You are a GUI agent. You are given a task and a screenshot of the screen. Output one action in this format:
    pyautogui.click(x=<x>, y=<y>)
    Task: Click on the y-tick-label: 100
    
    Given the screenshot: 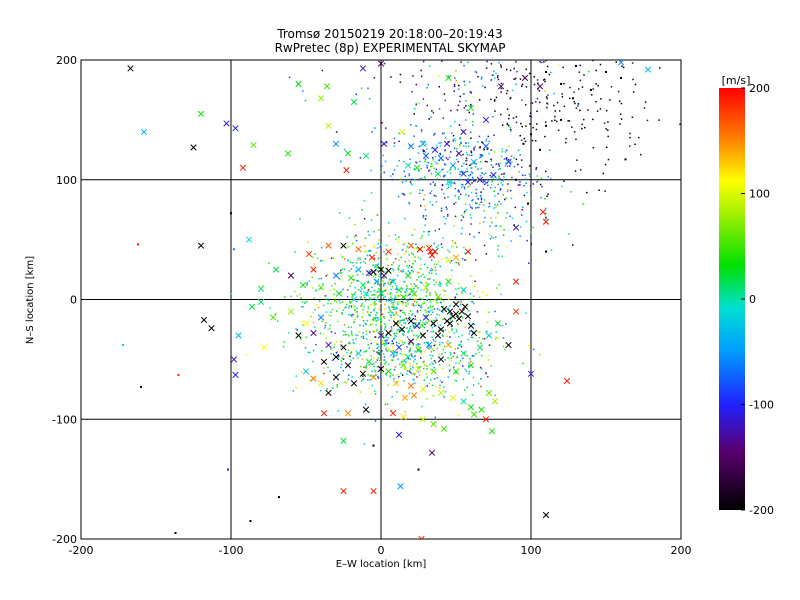 What is the action you would take?
    pyautogui.click(x=66, y=180)
    